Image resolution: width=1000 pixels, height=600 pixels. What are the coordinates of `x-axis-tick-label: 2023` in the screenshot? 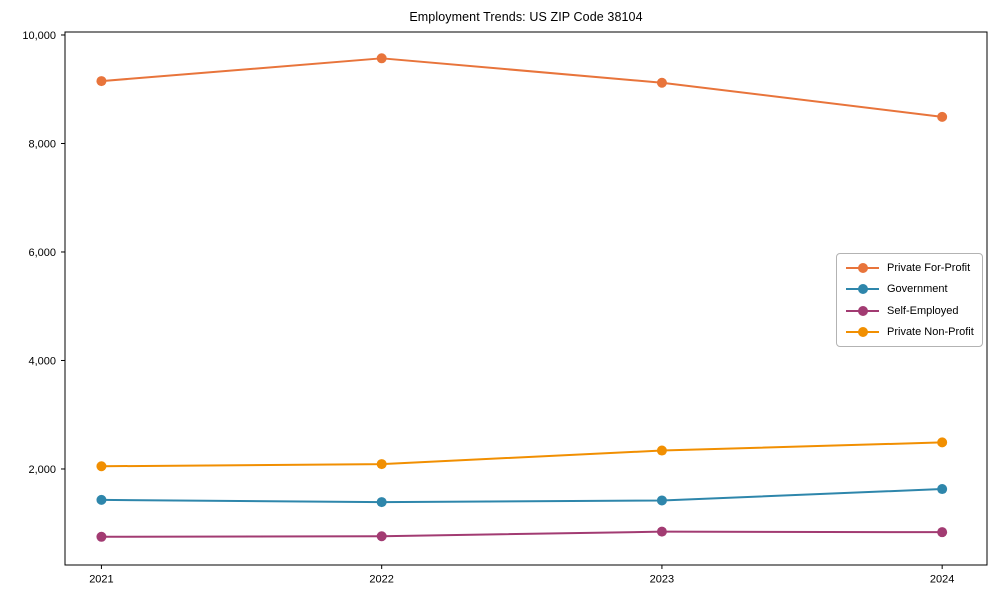 It's located at (662, 580).